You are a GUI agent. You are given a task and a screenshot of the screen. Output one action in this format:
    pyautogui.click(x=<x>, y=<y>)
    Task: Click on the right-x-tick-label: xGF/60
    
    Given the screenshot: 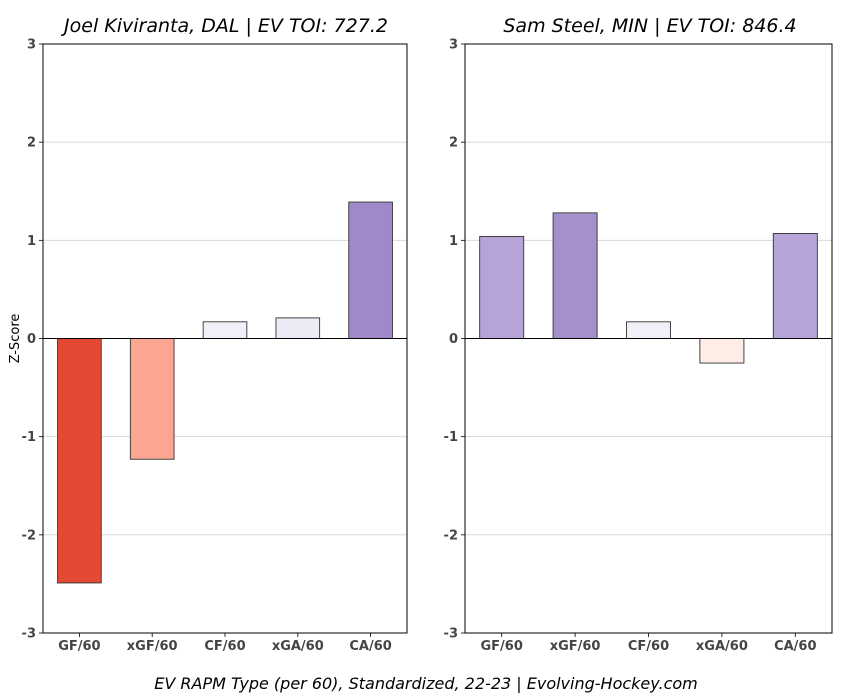 What is the action you would take?
    pyautogui.click(x=575, y=646)
    